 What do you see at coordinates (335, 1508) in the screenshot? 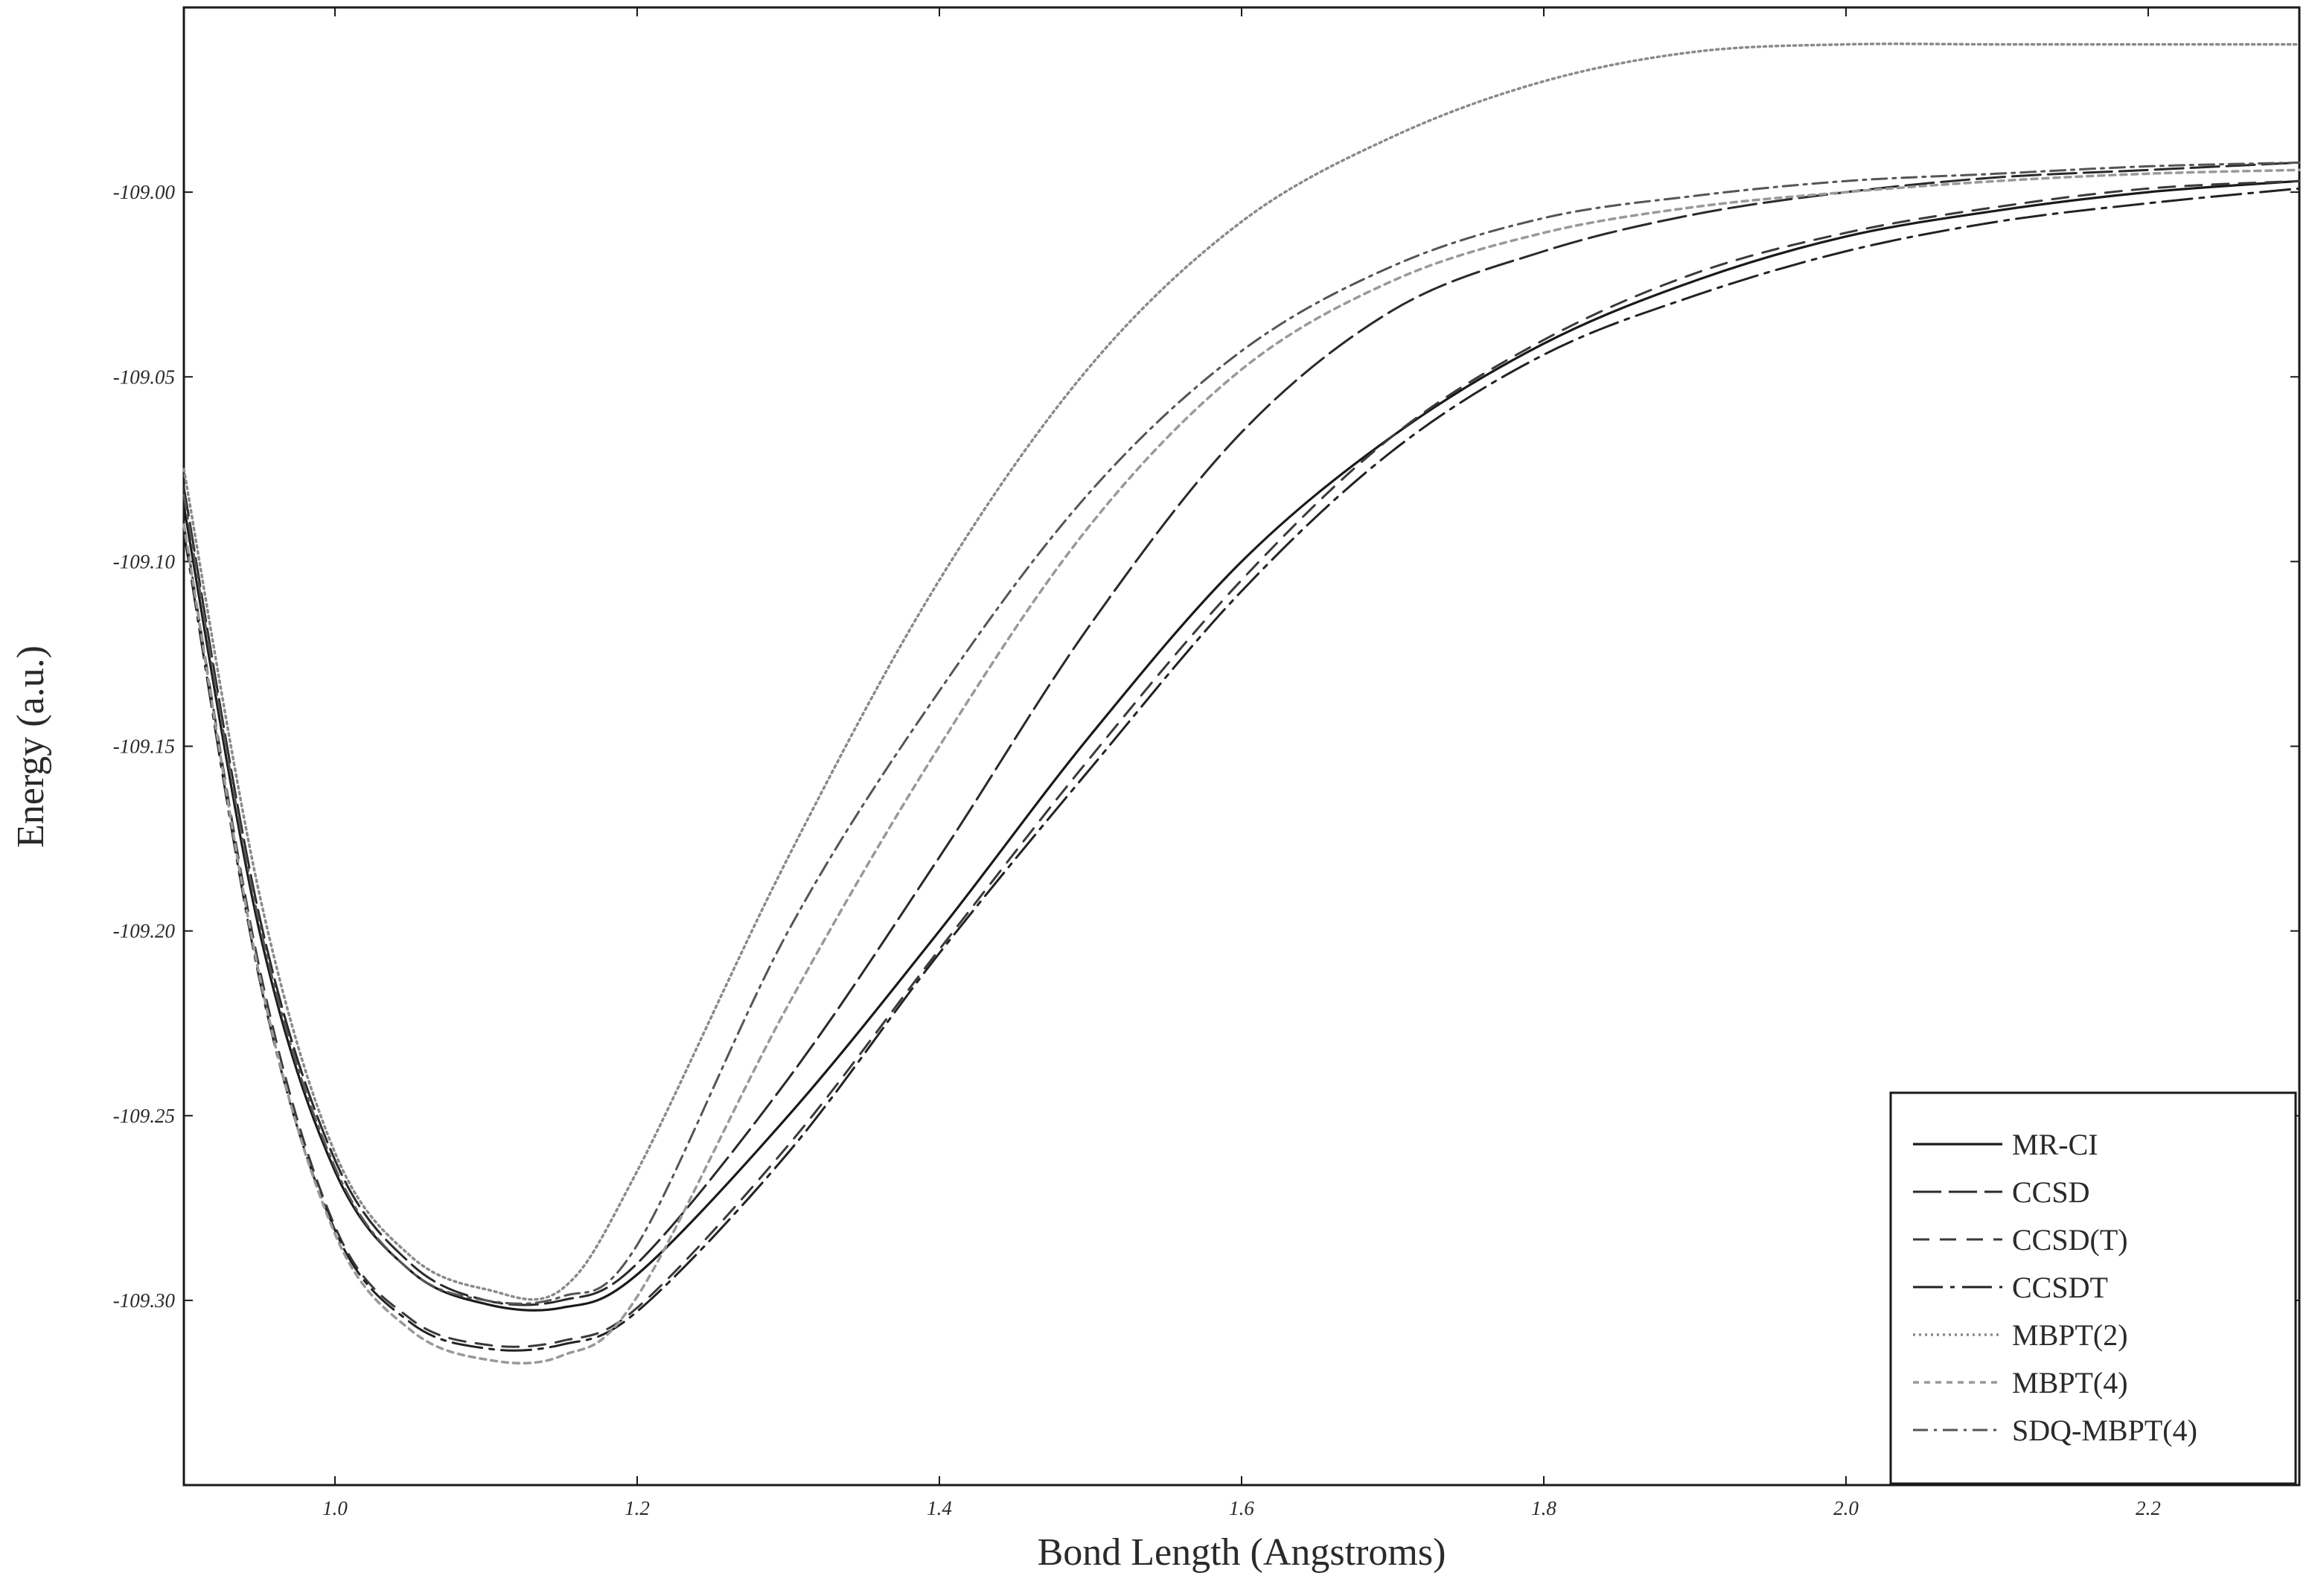
I see `x-tick-label: 1.0` at bounding box center [335, 1508].